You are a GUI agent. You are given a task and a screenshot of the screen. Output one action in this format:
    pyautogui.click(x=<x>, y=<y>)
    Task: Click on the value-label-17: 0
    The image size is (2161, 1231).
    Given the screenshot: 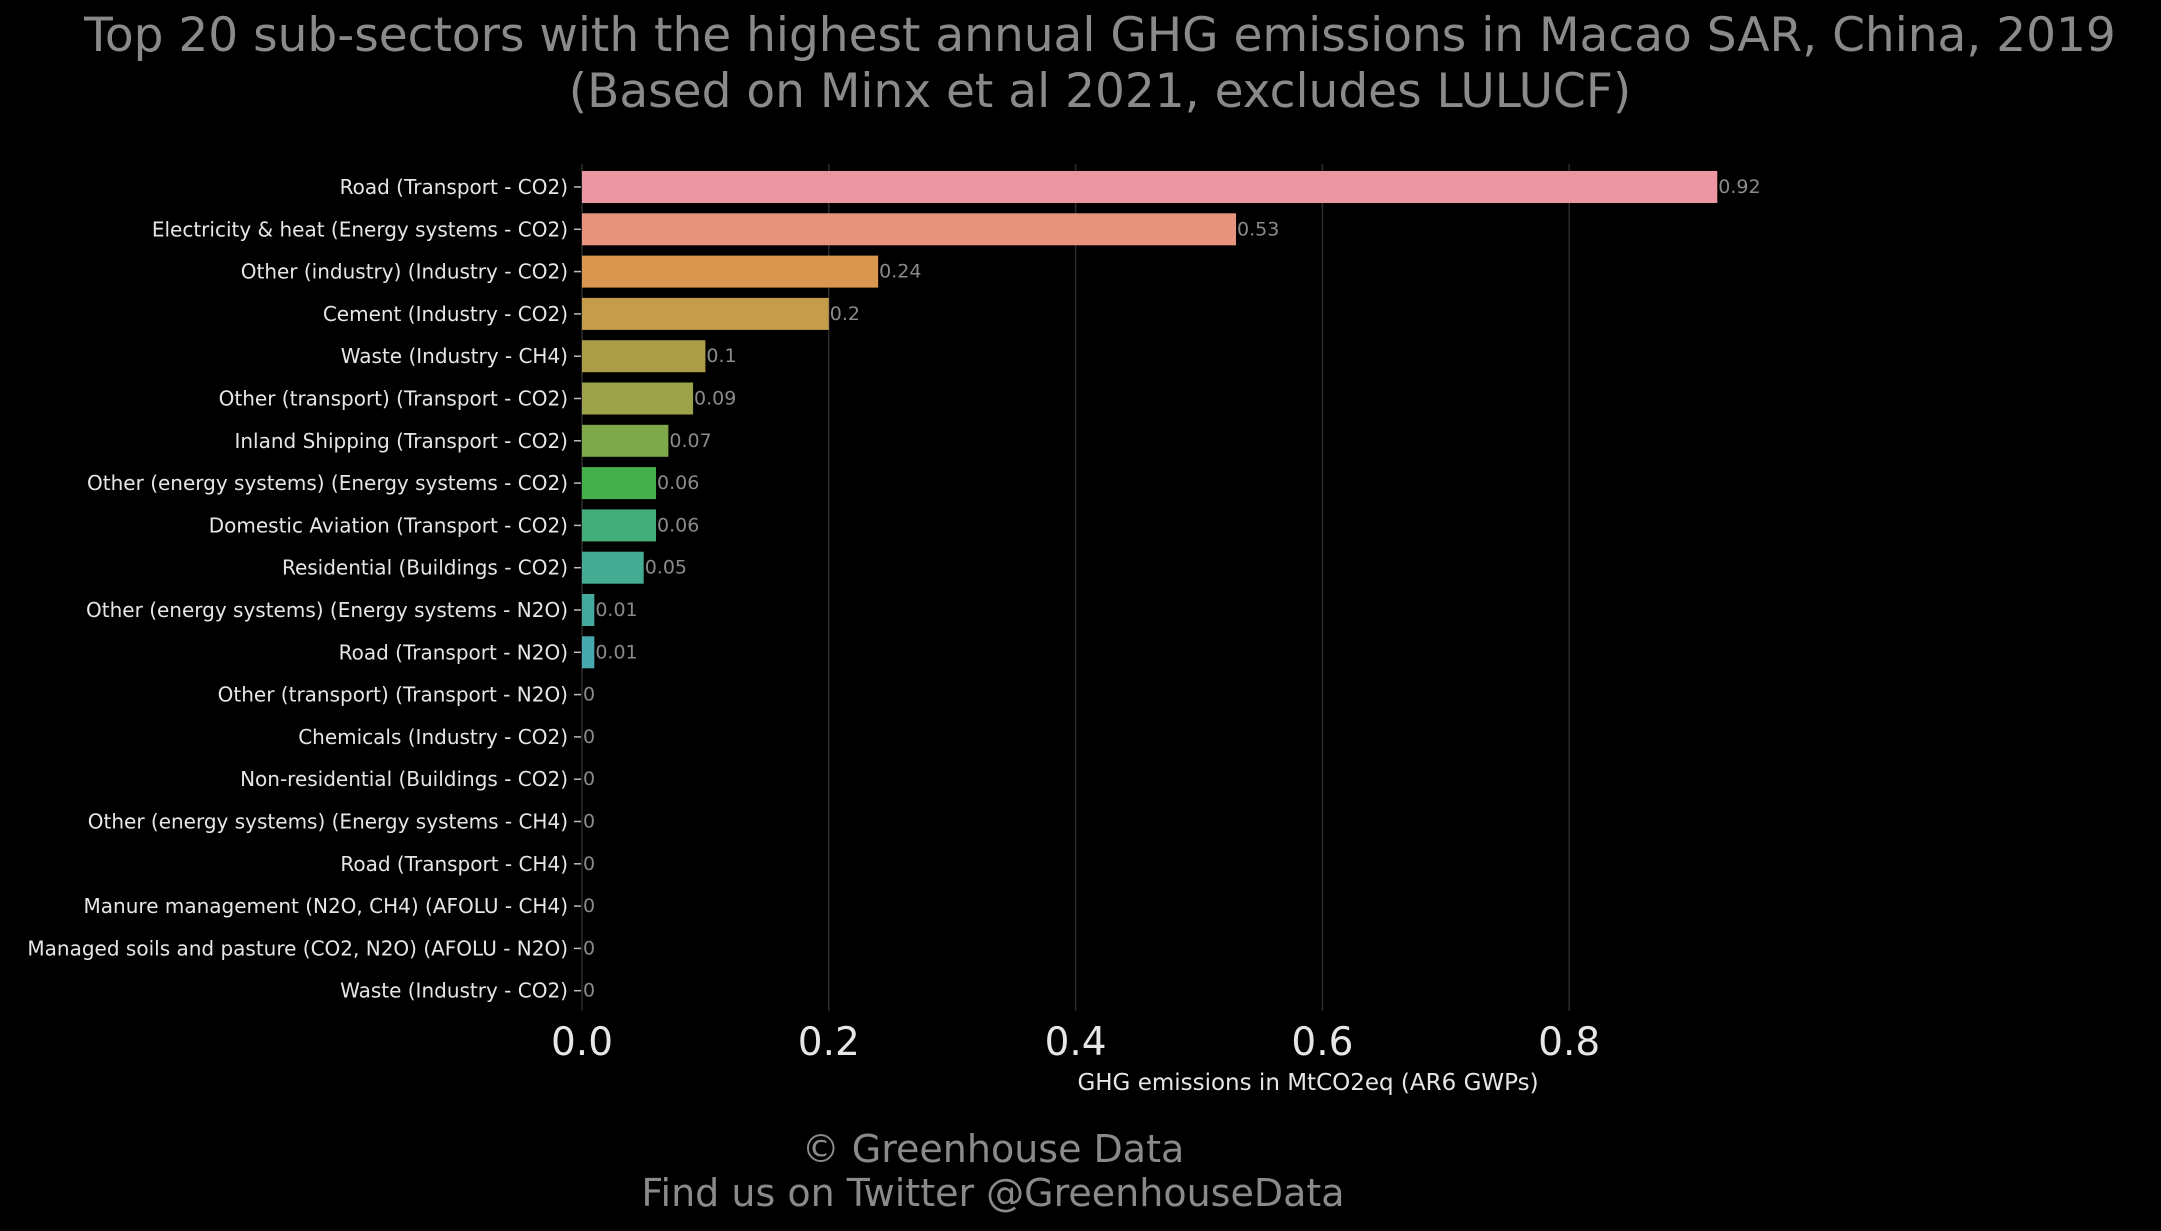 What is the action you would take?
    pyautogui.click(x=589, y=906)
    